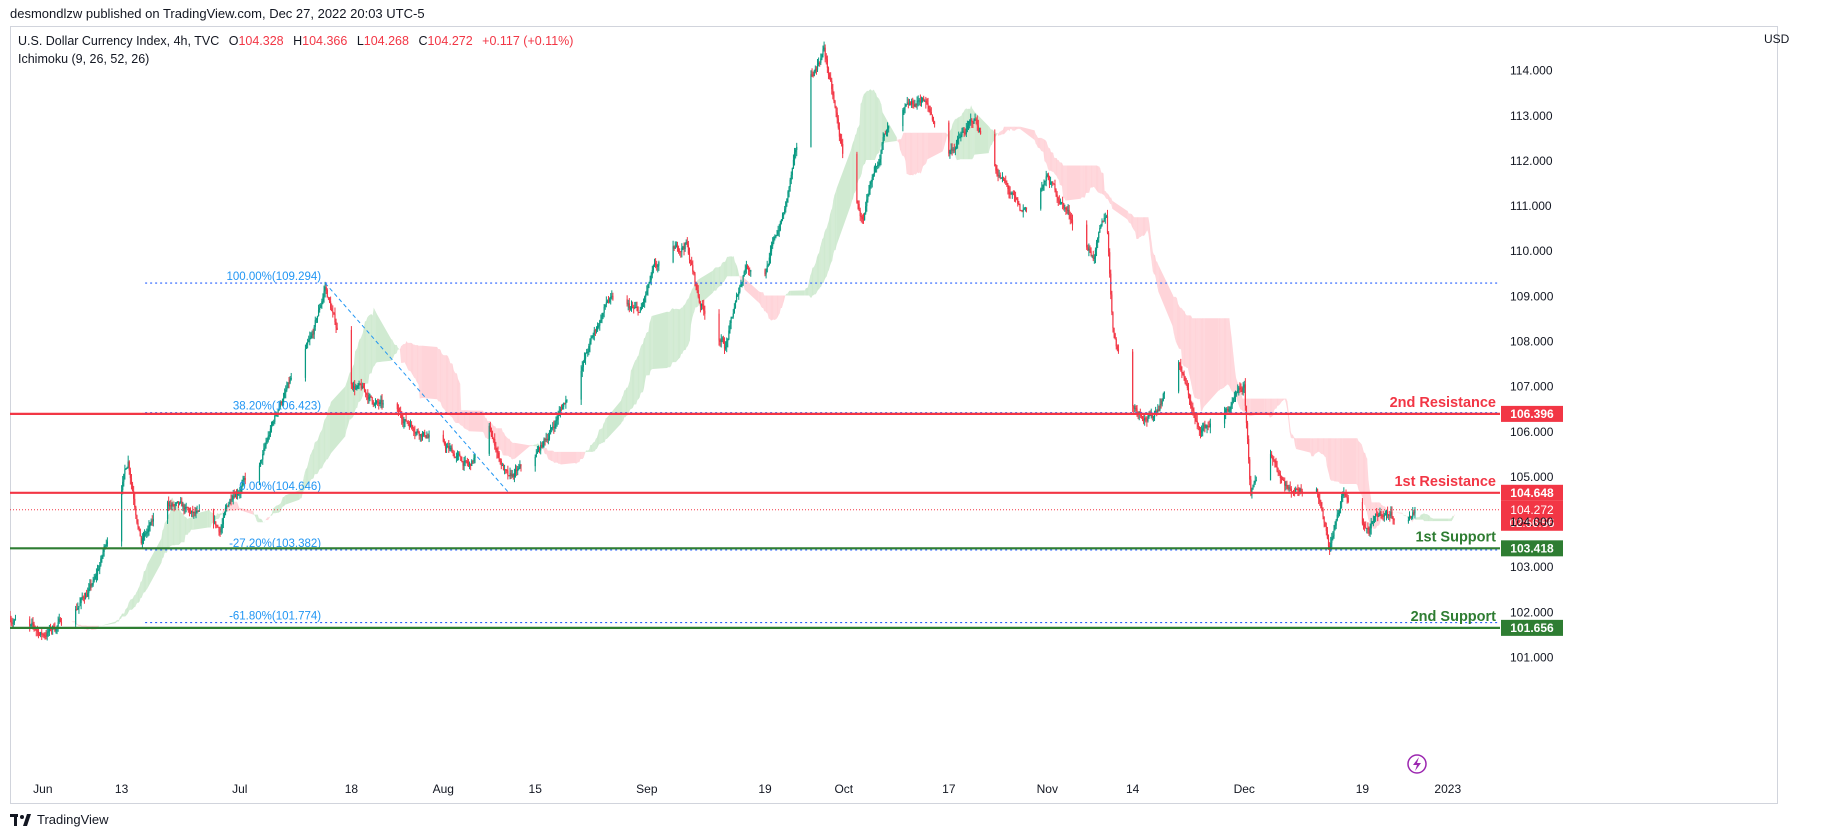 The image size is (1832, 840). I want to click on currency-label: USD, so click(1777, 39).